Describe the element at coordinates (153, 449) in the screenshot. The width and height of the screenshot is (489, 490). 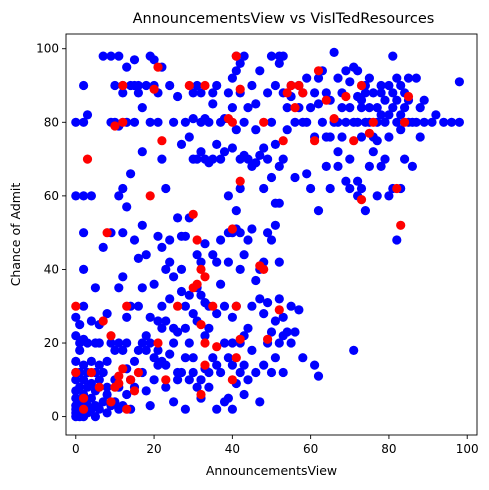
I see `x-tick-label: 20` at that location.